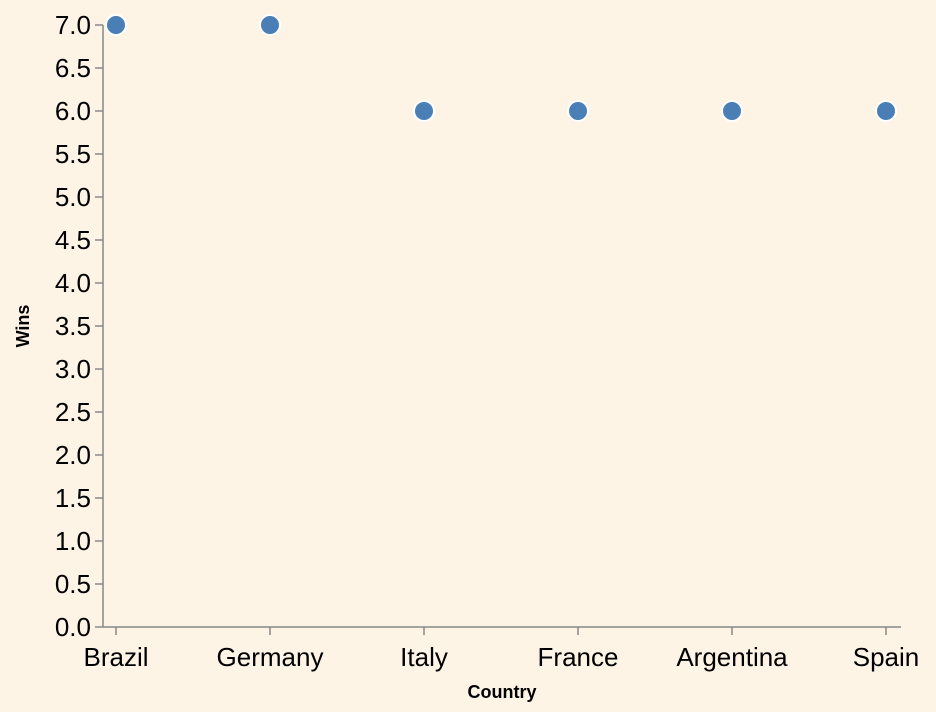  Describe the element at coordinates (23, 326) in the screenshot. I see `y-axis-title: Wins` at that location.